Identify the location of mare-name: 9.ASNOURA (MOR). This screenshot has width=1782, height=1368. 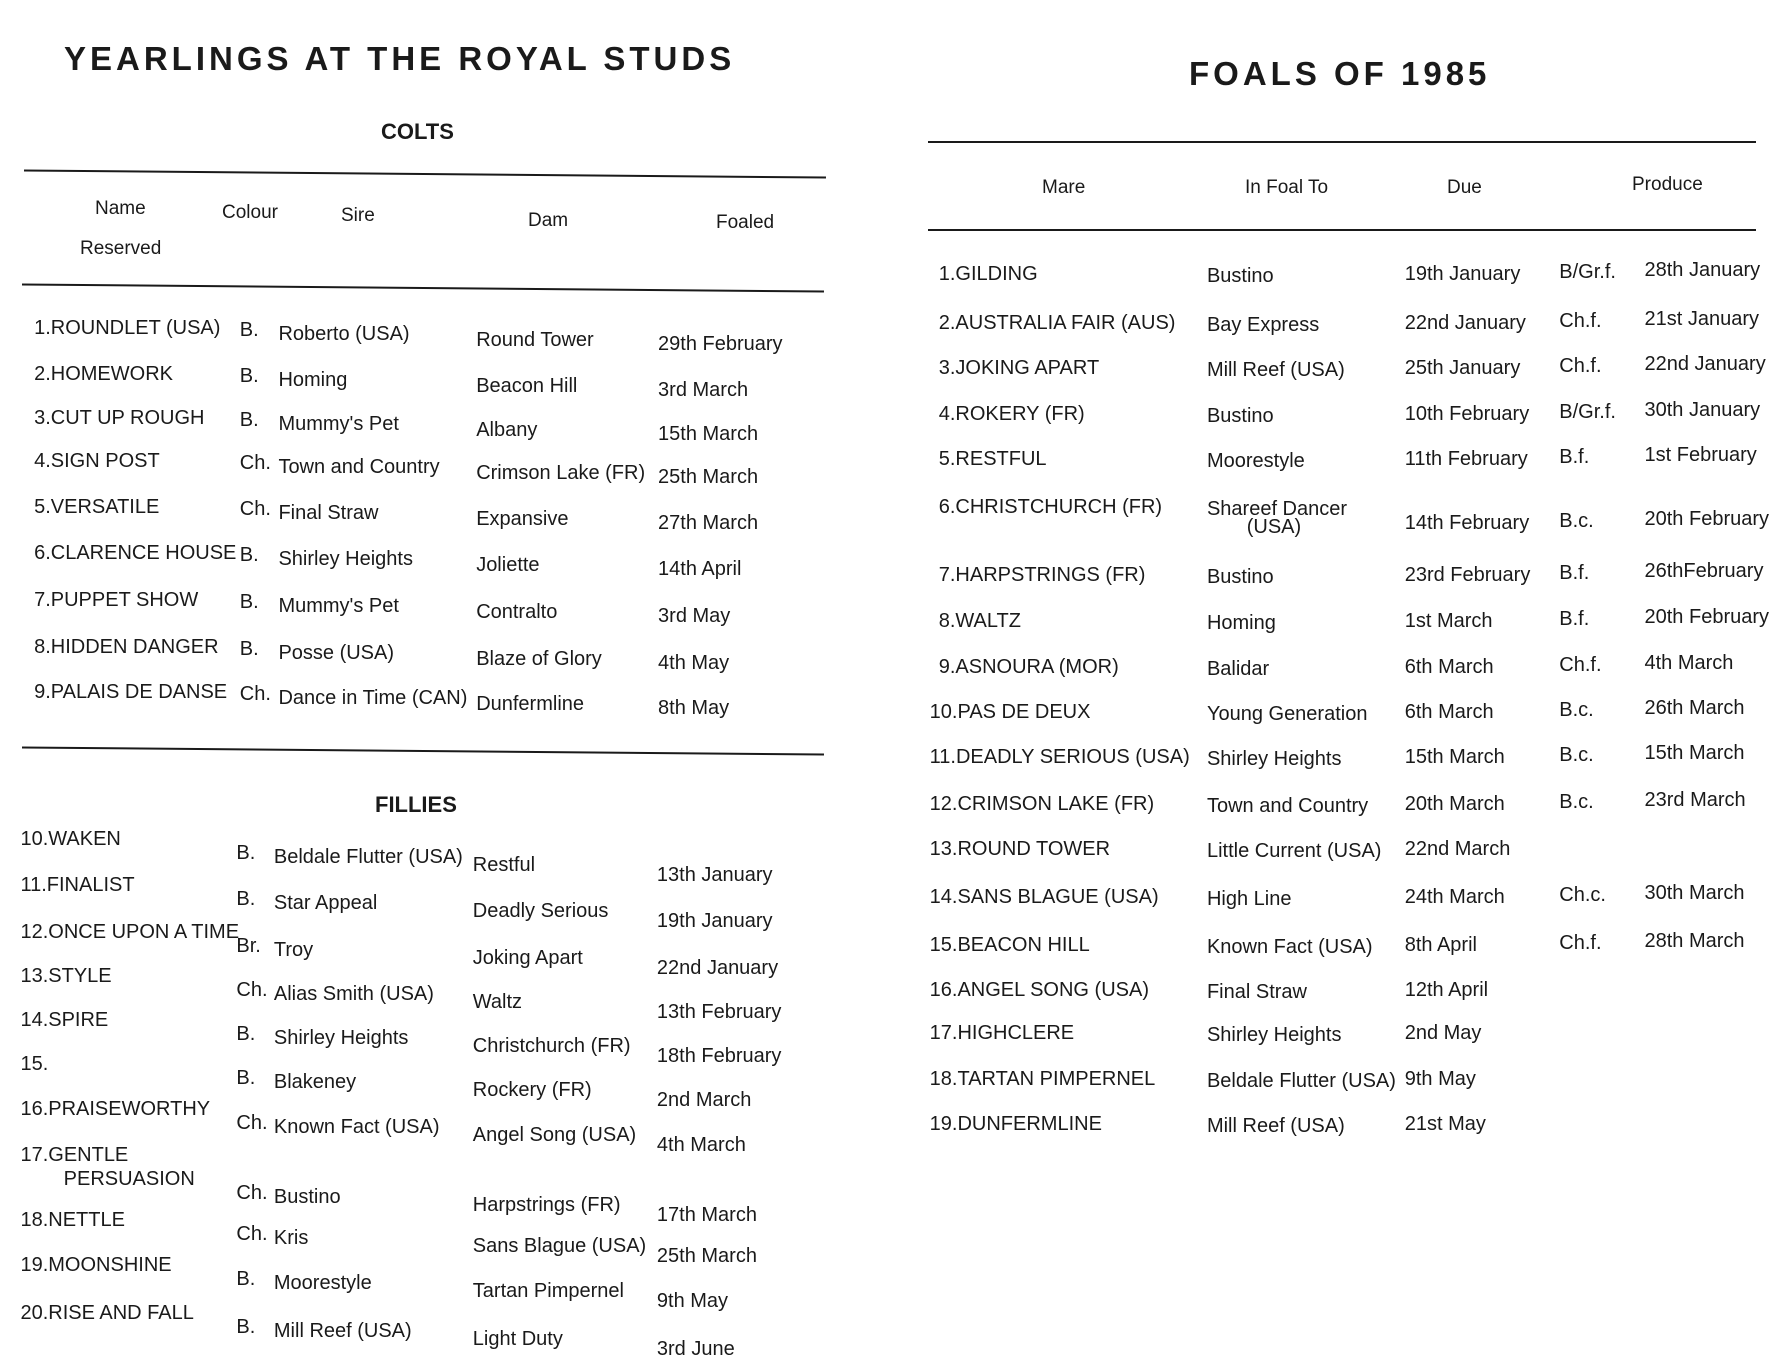
(1028, 667).